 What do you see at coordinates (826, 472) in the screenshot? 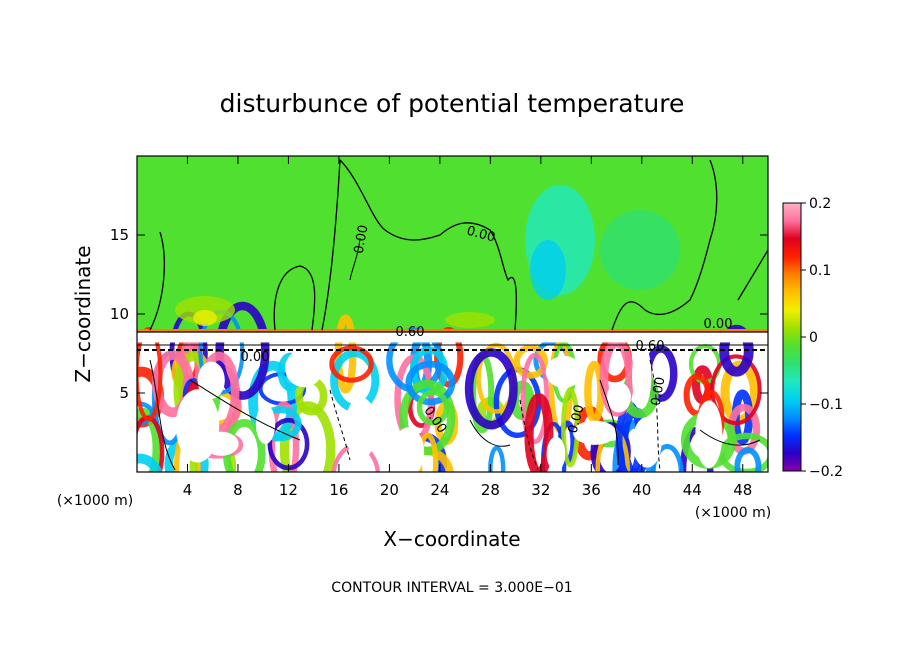
I see `colorbar-tick-label: −0.2` at bounding box center [826, 472].